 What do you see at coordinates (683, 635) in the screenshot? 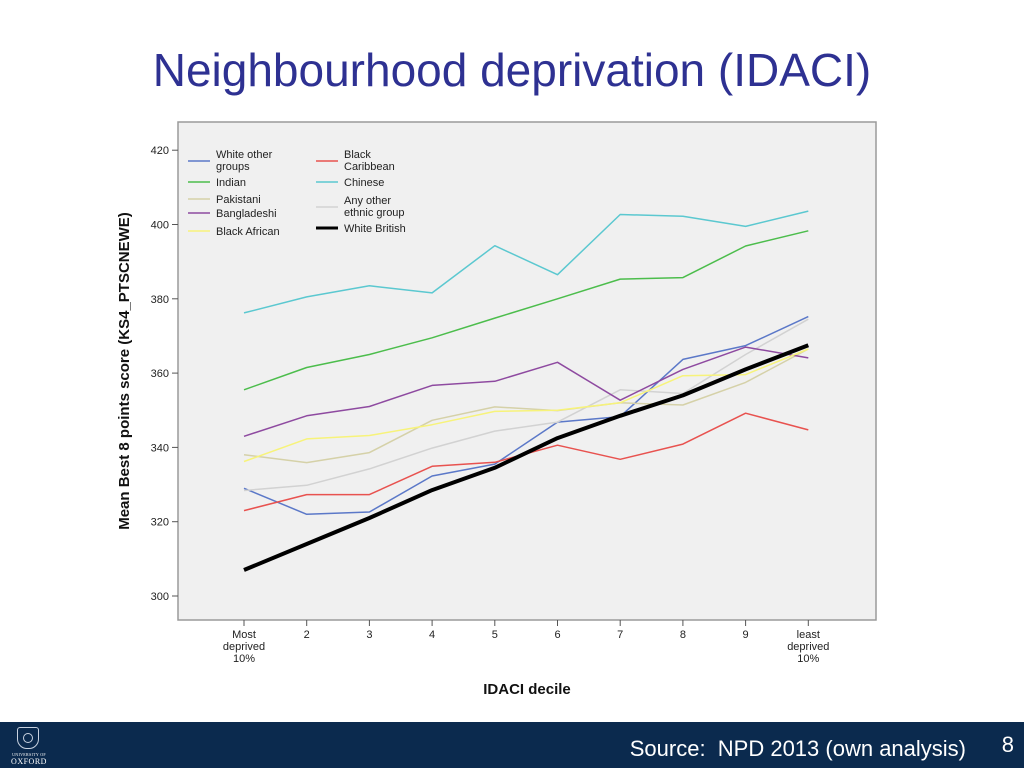
I see `x-tick-label: 8` at bounding box center [683, 635].